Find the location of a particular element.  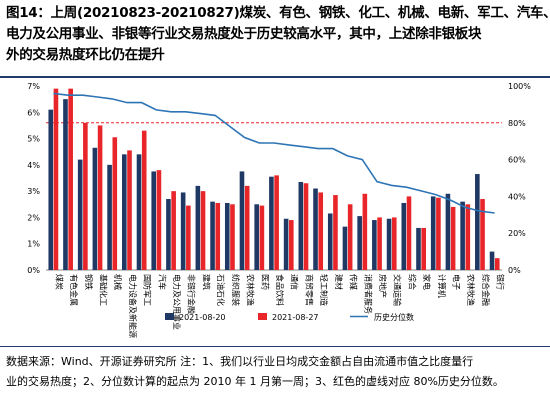

category-label: 计算机 is located at coordinates (442, 286).